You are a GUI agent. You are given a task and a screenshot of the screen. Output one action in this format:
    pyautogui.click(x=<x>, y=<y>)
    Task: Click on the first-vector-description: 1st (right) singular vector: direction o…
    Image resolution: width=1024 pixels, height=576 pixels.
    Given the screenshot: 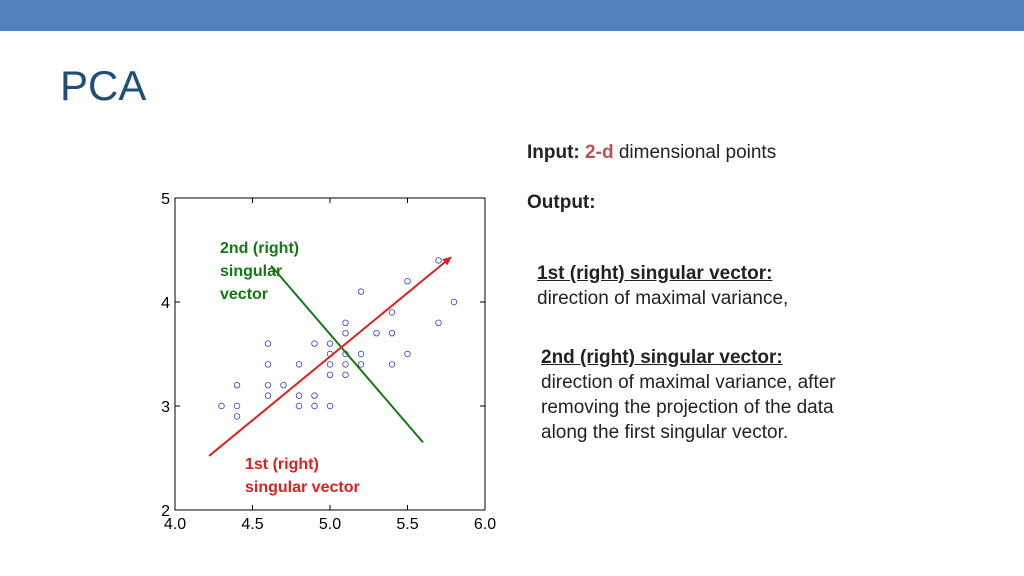 What is the action you would take?
    pyautogui.click(x=697, y=286)
    